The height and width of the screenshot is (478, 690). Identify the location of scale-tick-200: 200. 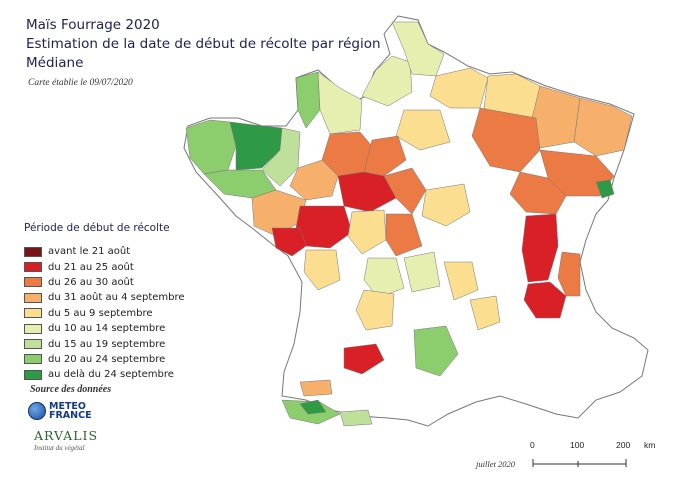
(623, 445).